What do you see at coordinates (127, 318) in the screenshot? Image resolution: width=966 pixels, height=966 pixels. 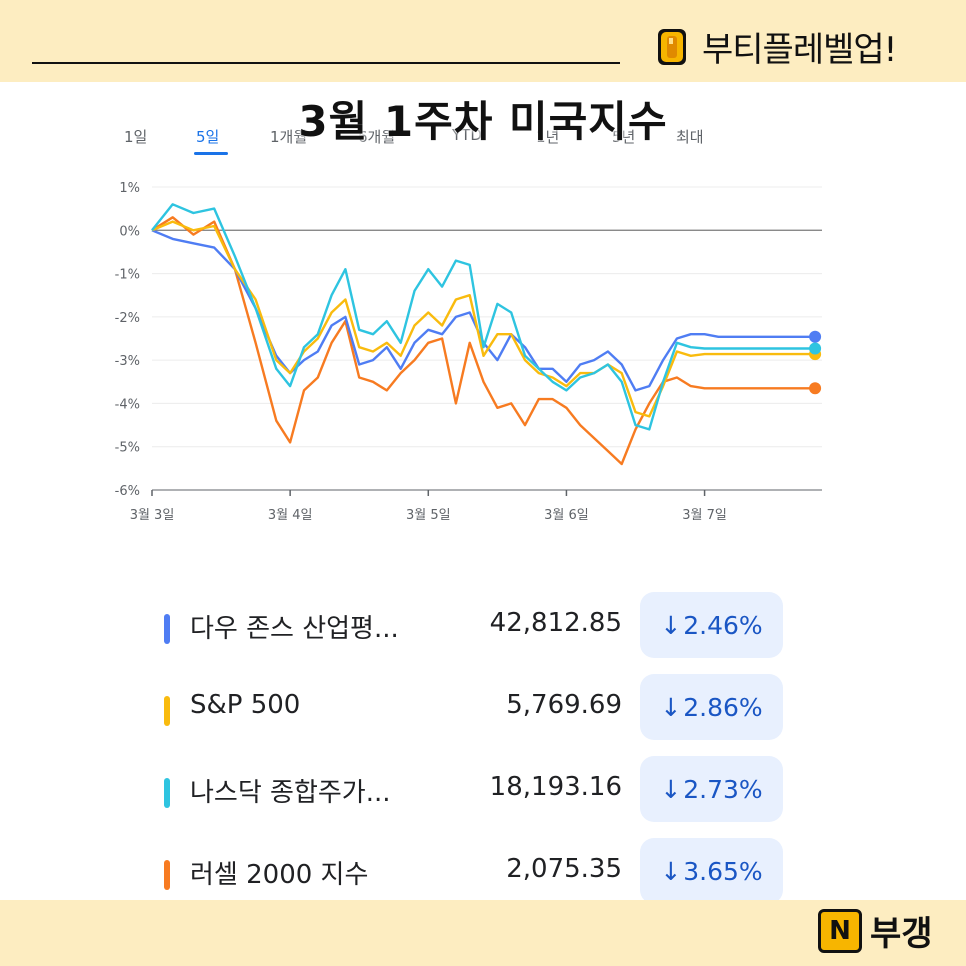 I see `y-tick-label: -2%` at bounding box center [127, 318].